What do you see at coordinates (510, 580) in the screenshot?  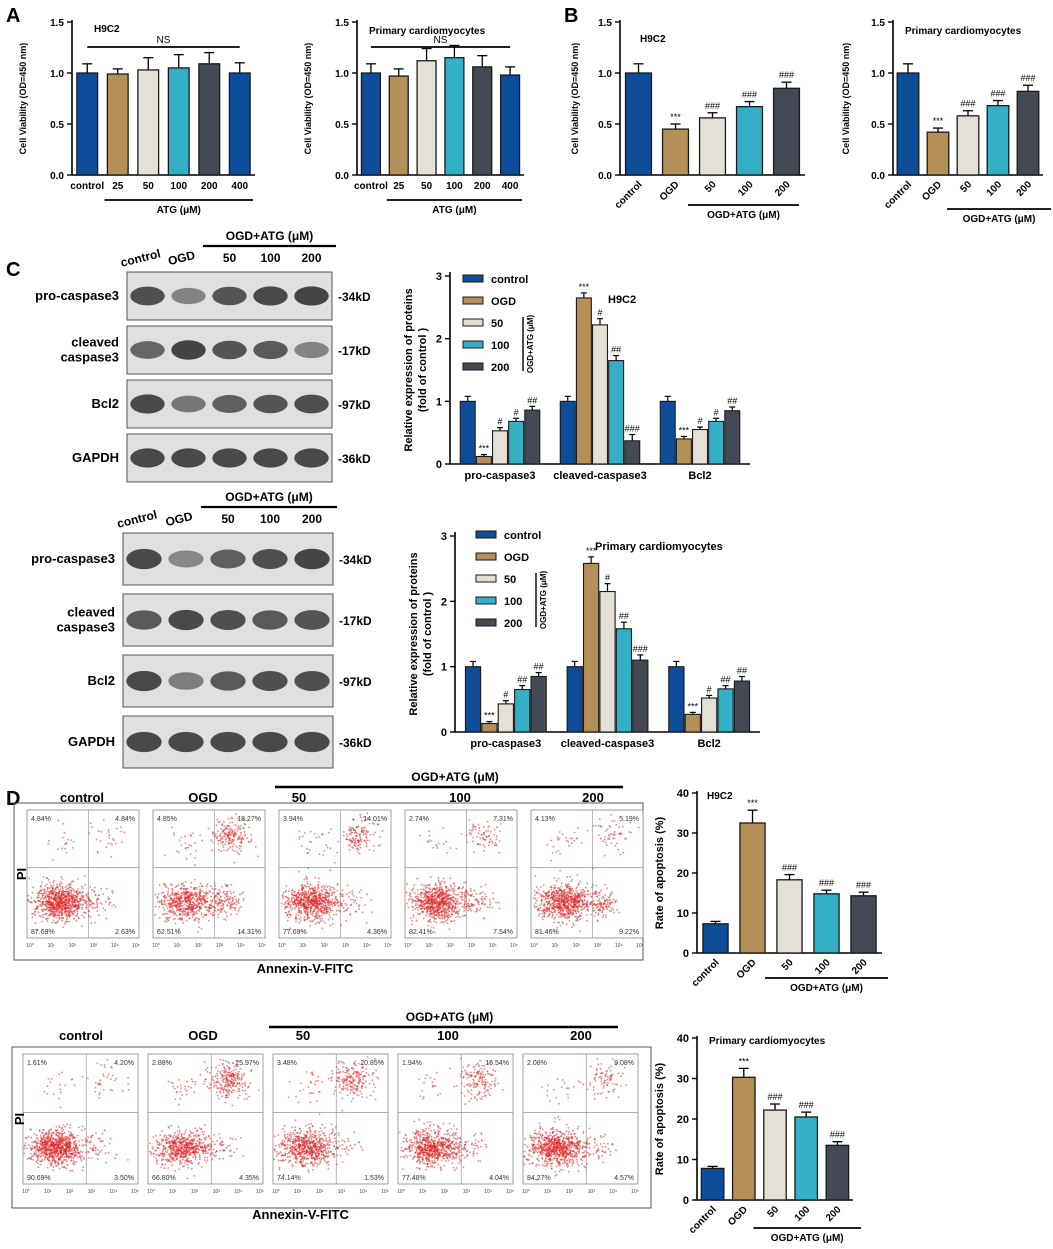 I see `legend-label: 50` at bounding box center [510, 580].